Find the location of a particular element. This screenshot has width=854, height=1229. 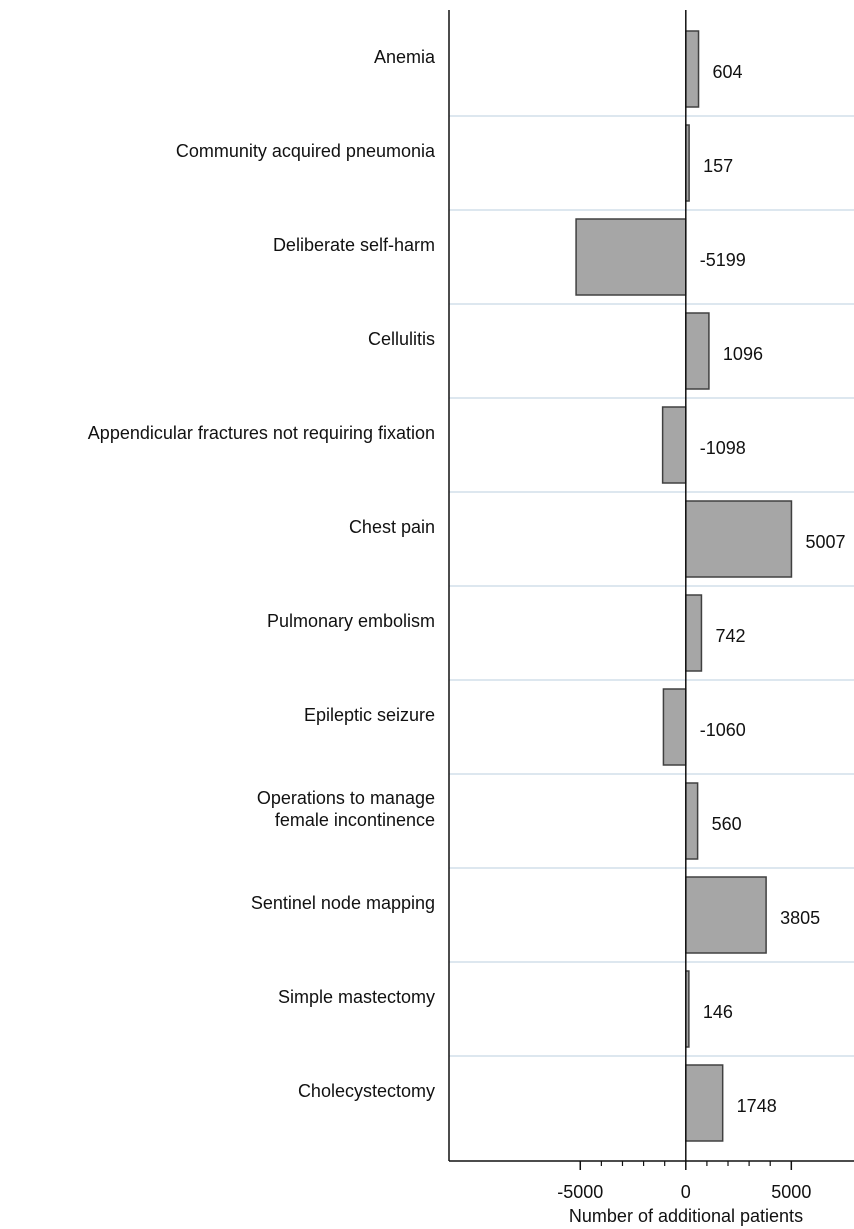

value-label: 560 is located at coordinates (727, 824).